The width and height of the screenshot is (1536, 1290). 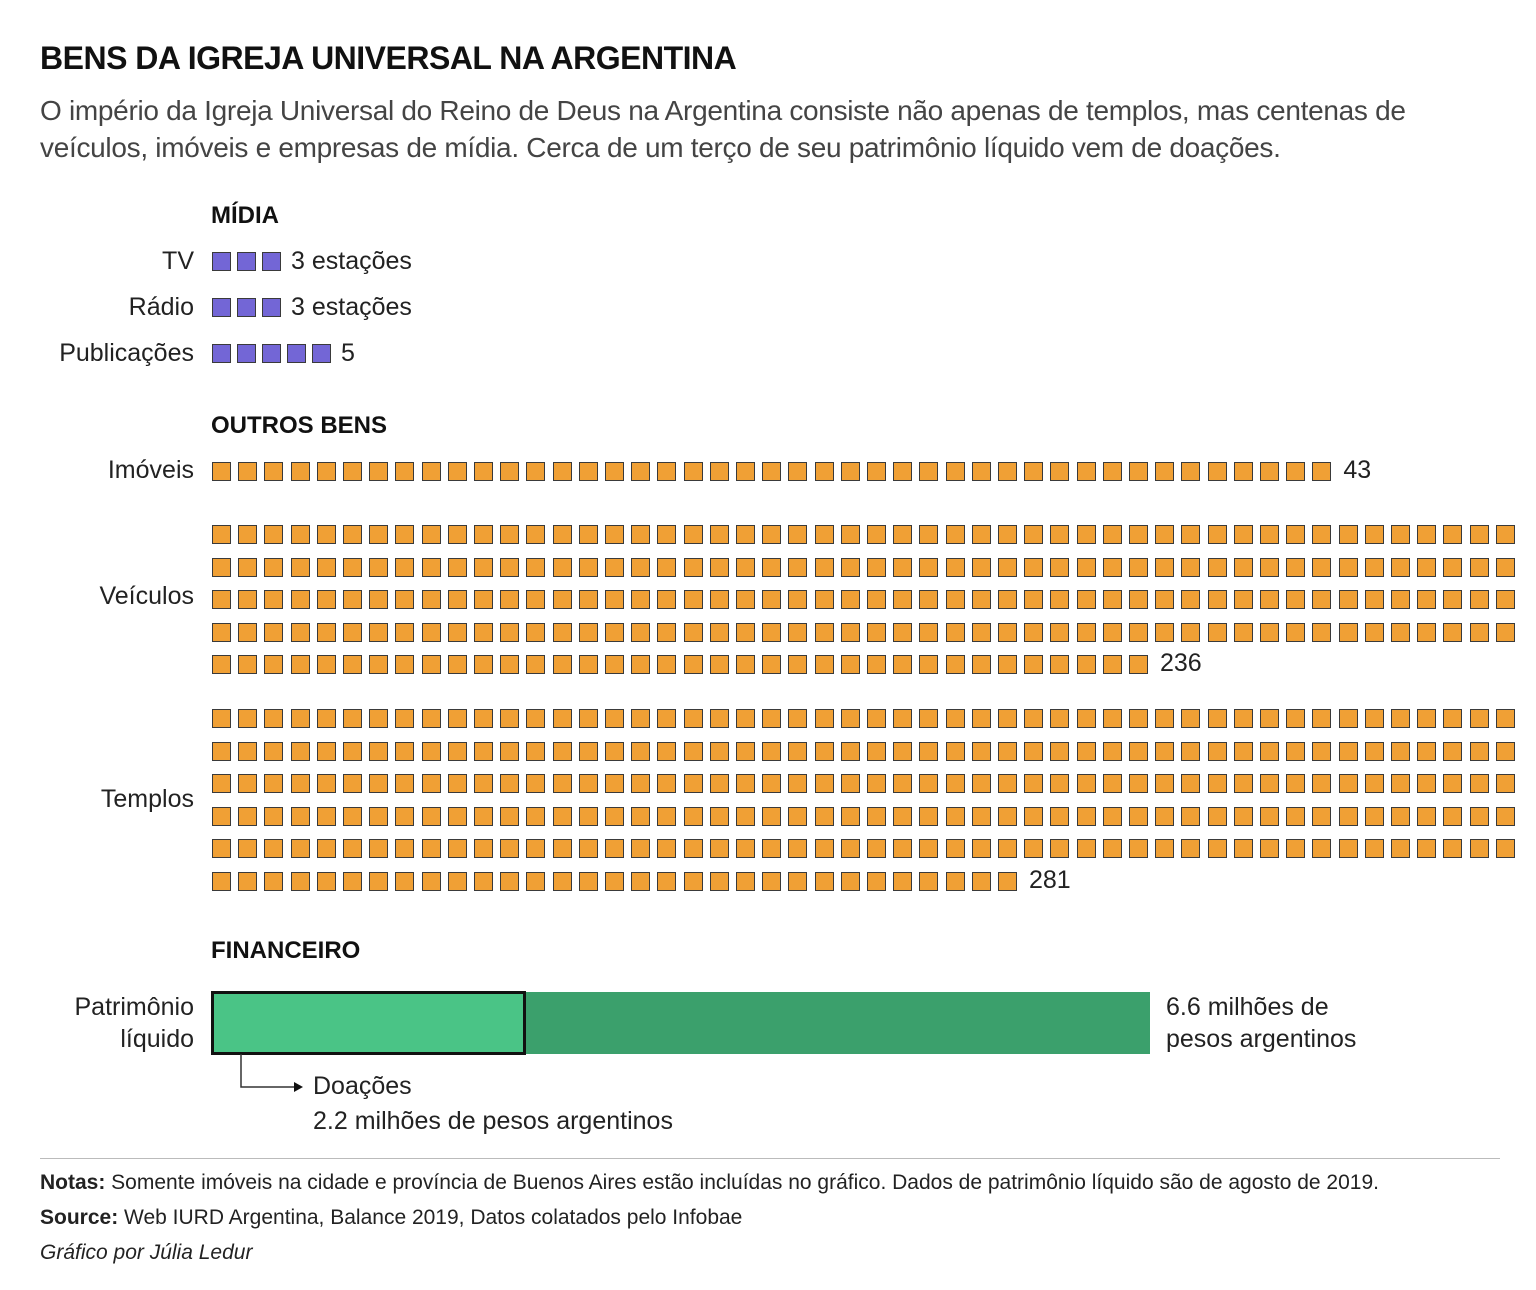 I want to click on label-patrimonio-line2: líquido, so click(x=157, y=1039).